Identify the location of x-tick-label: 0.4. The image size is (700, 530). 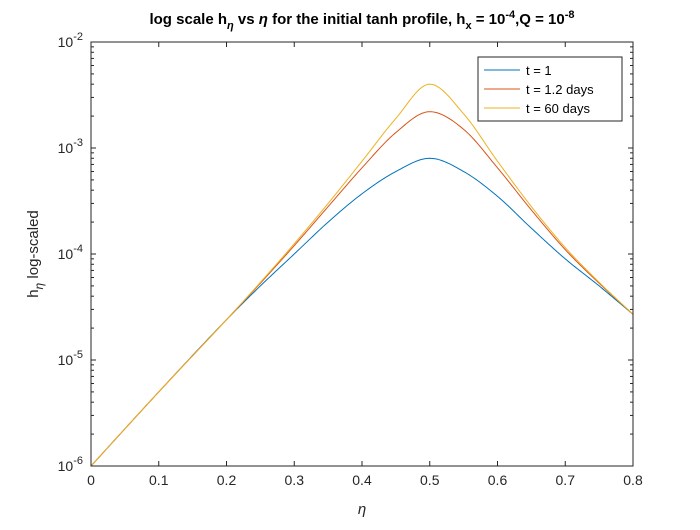
(362, 480).